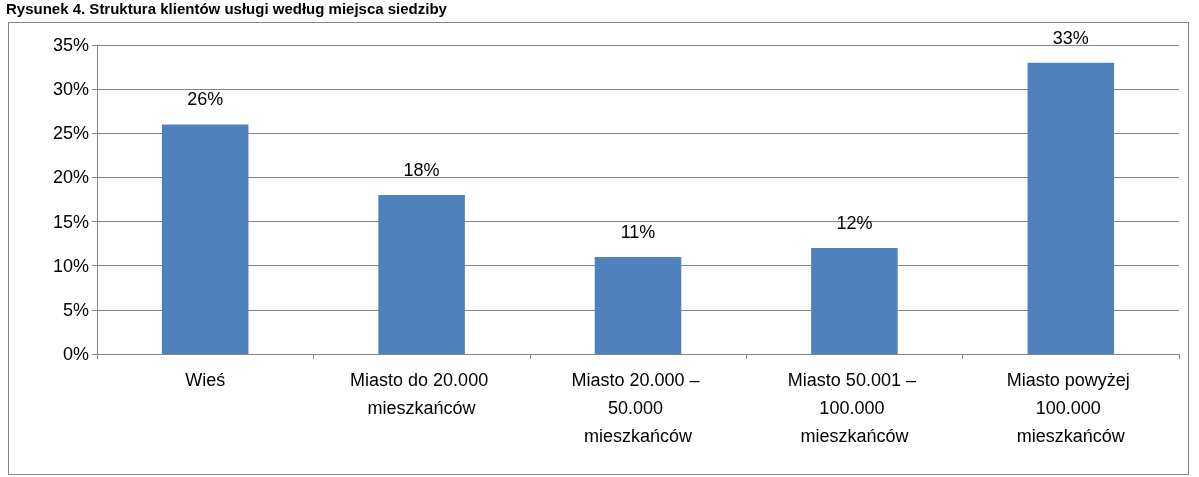 This screenshot has height=477, width=1199. I want to click on x-tick-label: Miasto do 20.000 mieszkańców, so click(422, 394).